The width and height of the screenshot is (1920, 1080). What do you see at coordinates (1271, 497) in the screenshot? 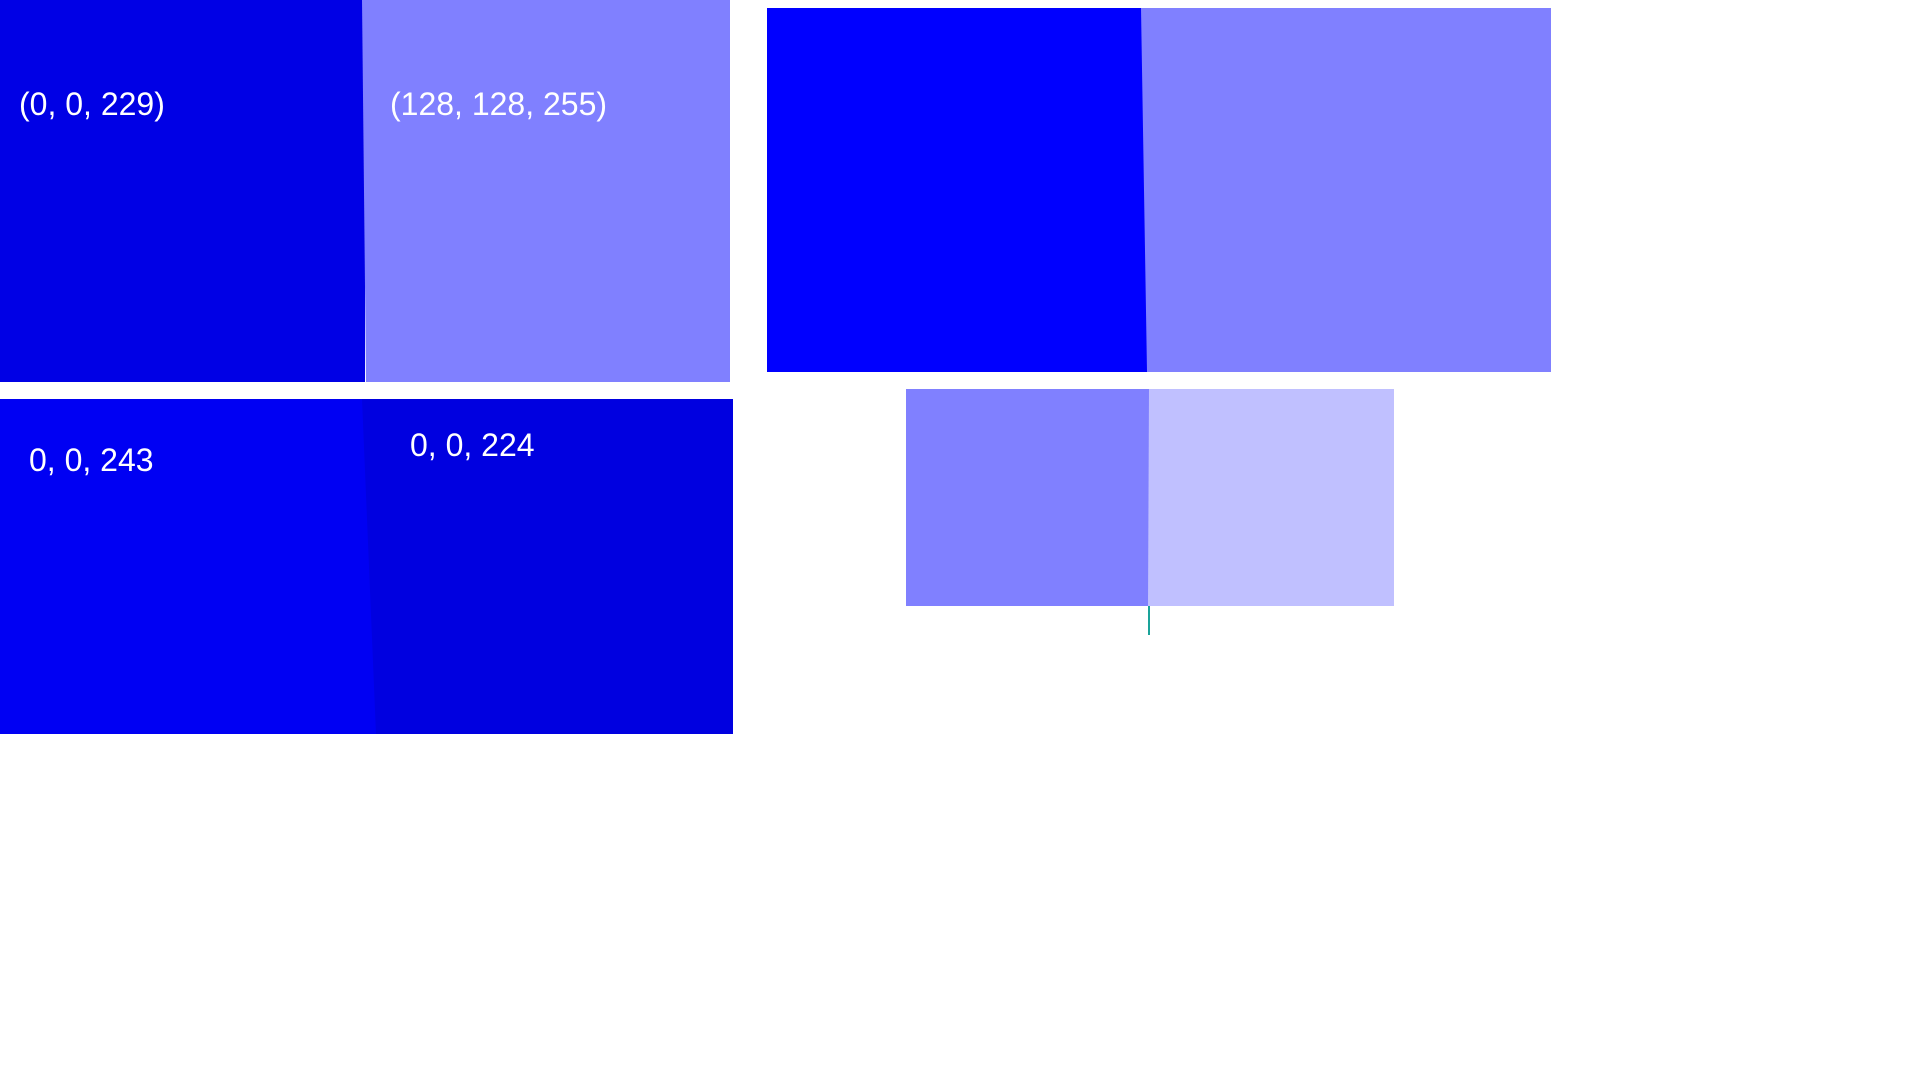
I see `swatch-small-pale-blue` at bounding box center [1271, 497].